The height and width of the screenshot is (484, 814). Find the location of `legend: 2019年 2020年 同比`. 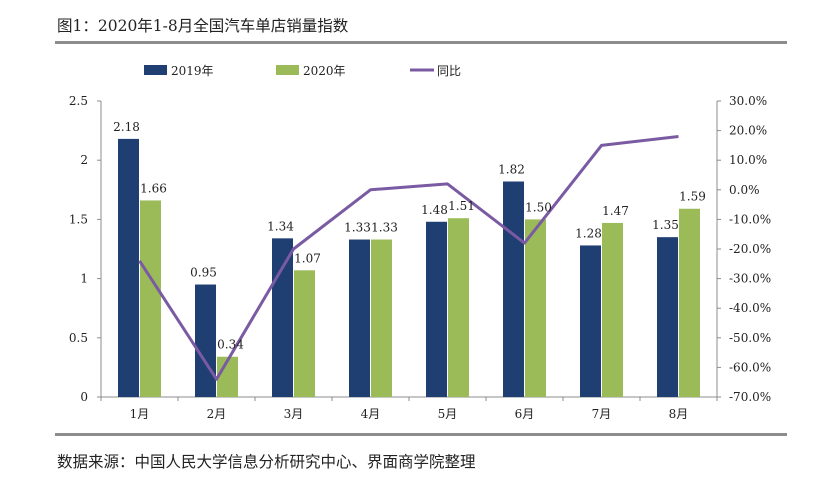

legend: 2019年 2020年 同比 is located at coordinates (302, 71).